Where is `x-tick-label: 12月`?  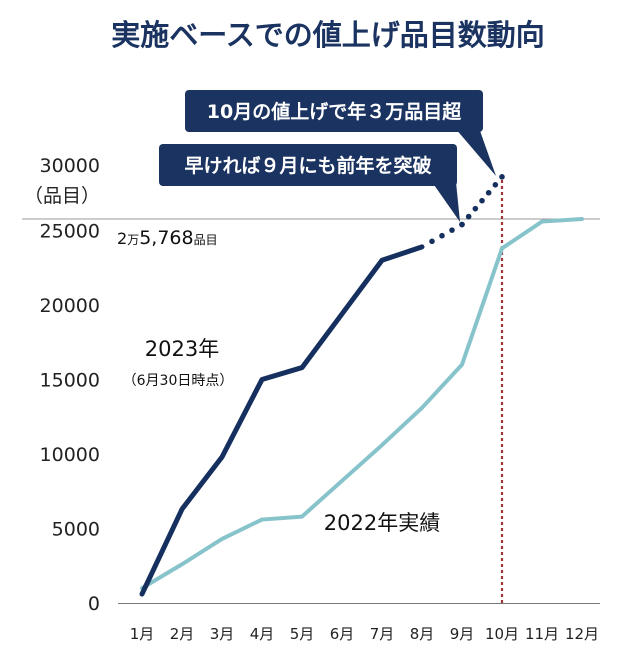 x-tick-label: 12月 is located at coordinates (582, 634).